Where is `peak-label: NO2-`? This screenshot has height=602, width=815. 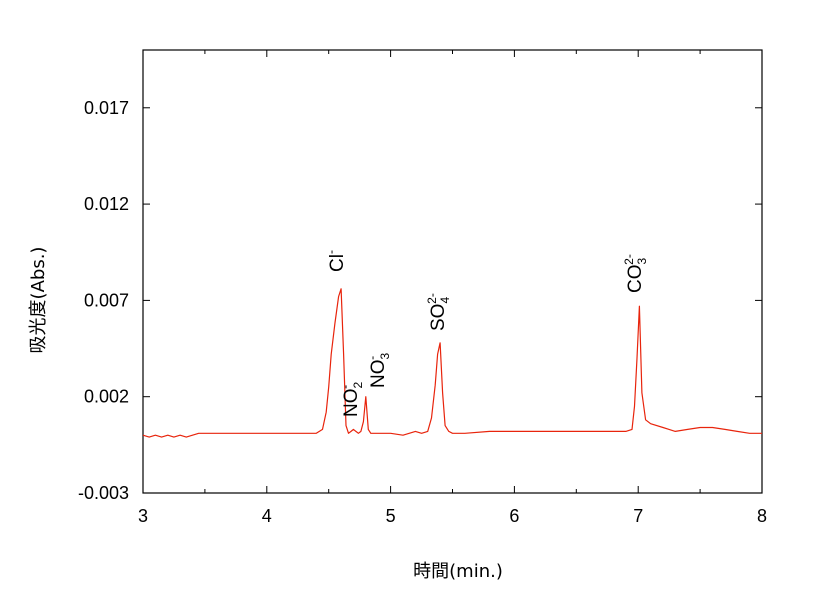
peak-label: NO2- is located at coordinates (351, 400).